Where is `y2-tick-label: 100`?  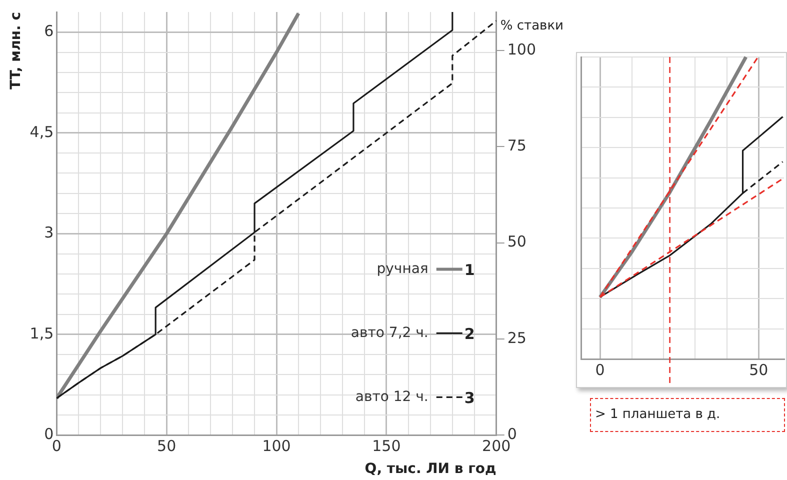 y2-tick-label: 100 is located at coordinates (521, 49).